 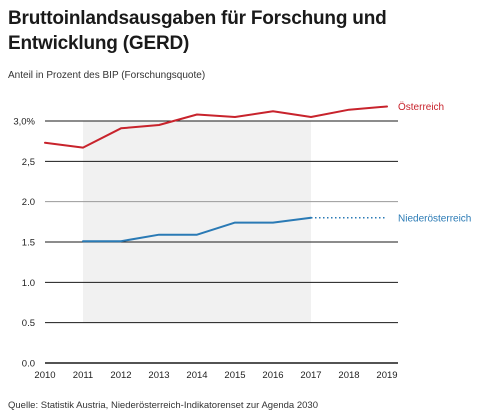 I want to click on x-tick-label: 2012, so click(x=120, y=375).